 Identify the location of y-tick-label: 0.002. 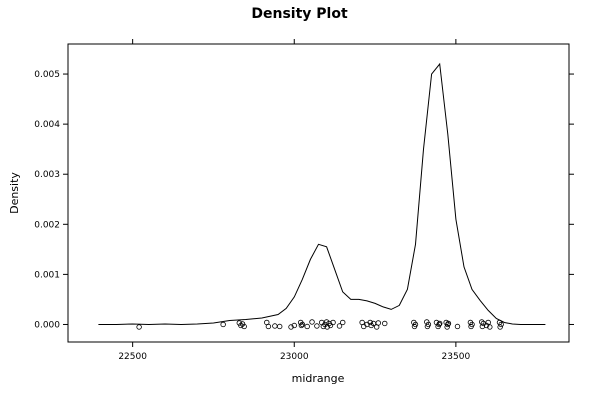
(47, 225).